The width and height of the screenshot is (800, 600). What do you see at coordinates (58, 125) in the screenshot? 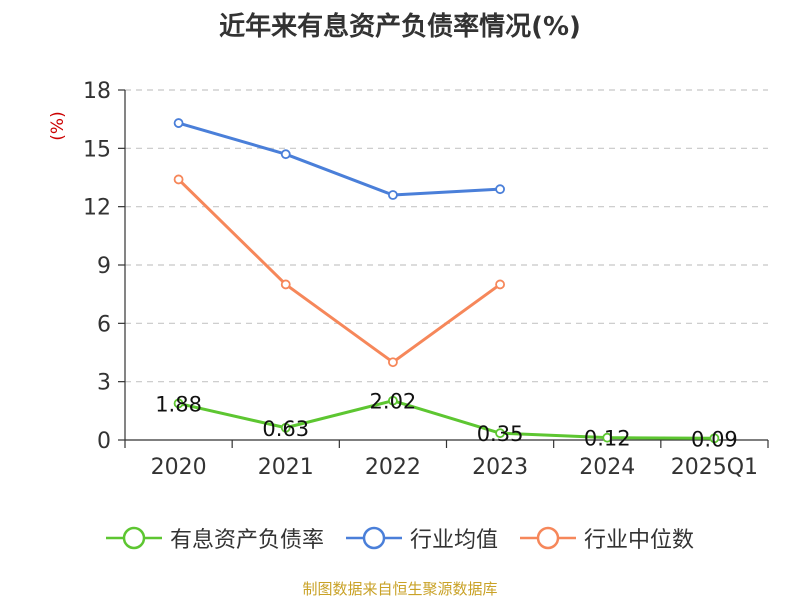
I see `y-axis-label: (%)` at bounding box center [58, 125].